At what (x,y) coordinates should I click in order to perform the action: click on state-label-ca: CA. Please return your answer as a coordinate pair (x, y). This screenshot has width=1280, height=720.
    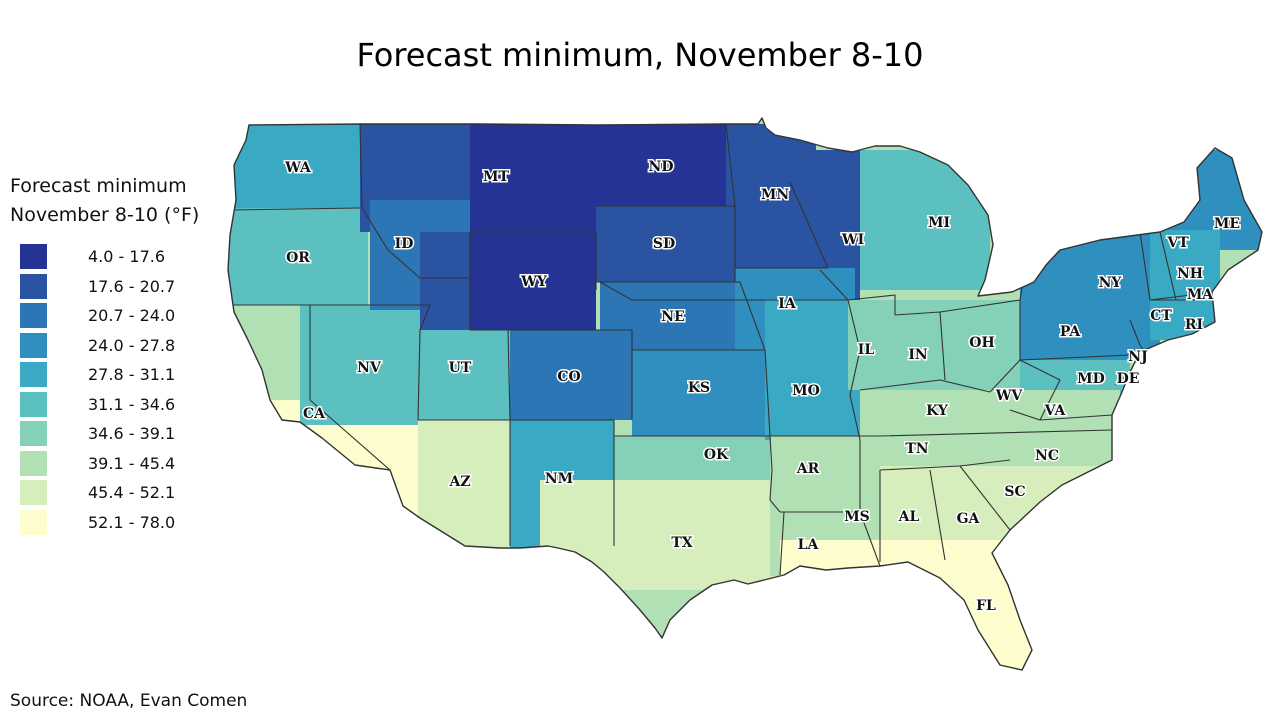
    Looking at the image, I should click on (314, 414).